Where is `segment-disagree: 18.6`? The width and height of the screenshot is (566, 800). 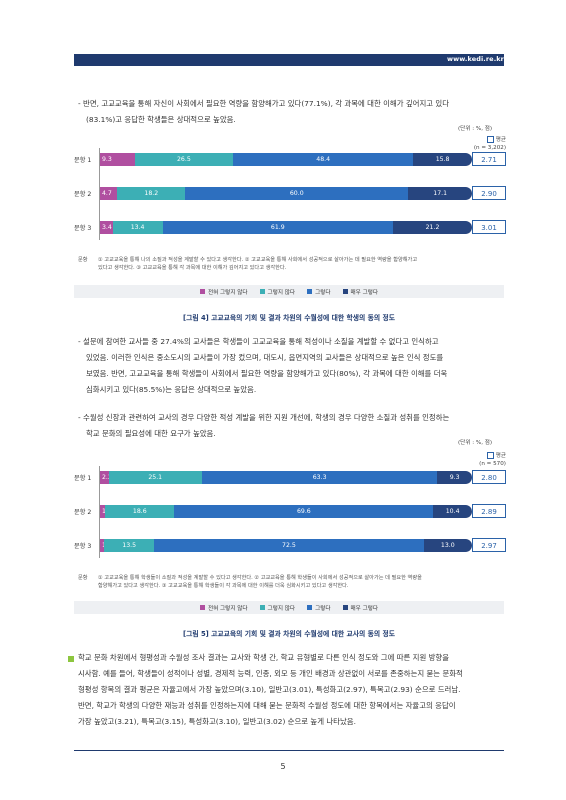
segment-disagree: 18.6 is located at coordinates (140, 511).